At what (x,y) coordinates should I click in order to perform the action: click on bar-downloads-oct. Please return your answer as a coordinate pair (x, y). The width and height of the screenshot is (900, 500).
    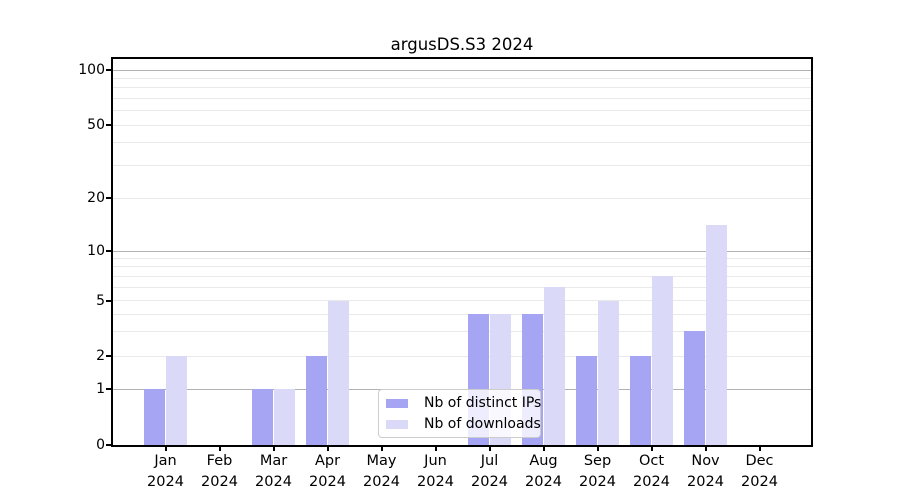
    Looking at the image, I should click on (662, 360).